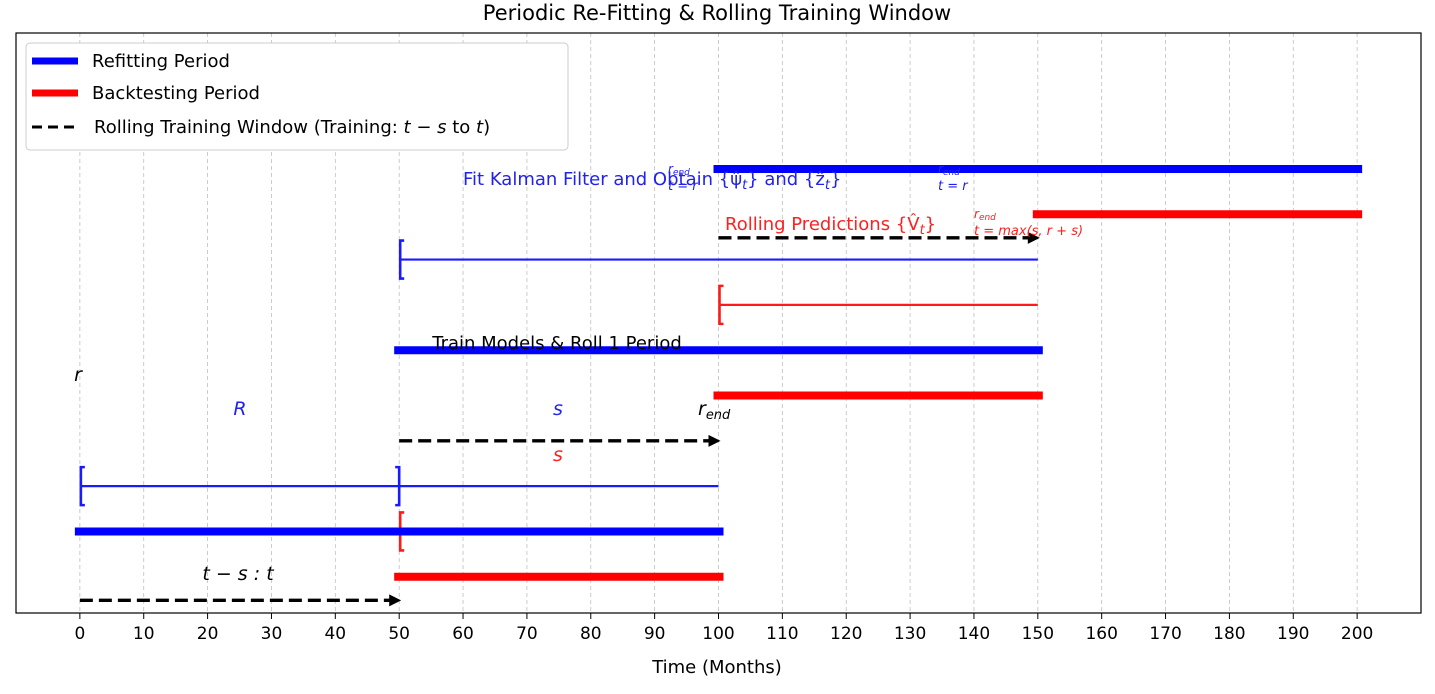 Image resolution: width=1435 pixels, height=694 pixels. Describe the element at coordinates (78, 375) in the screenshot. I see `r-label: r` at that location.